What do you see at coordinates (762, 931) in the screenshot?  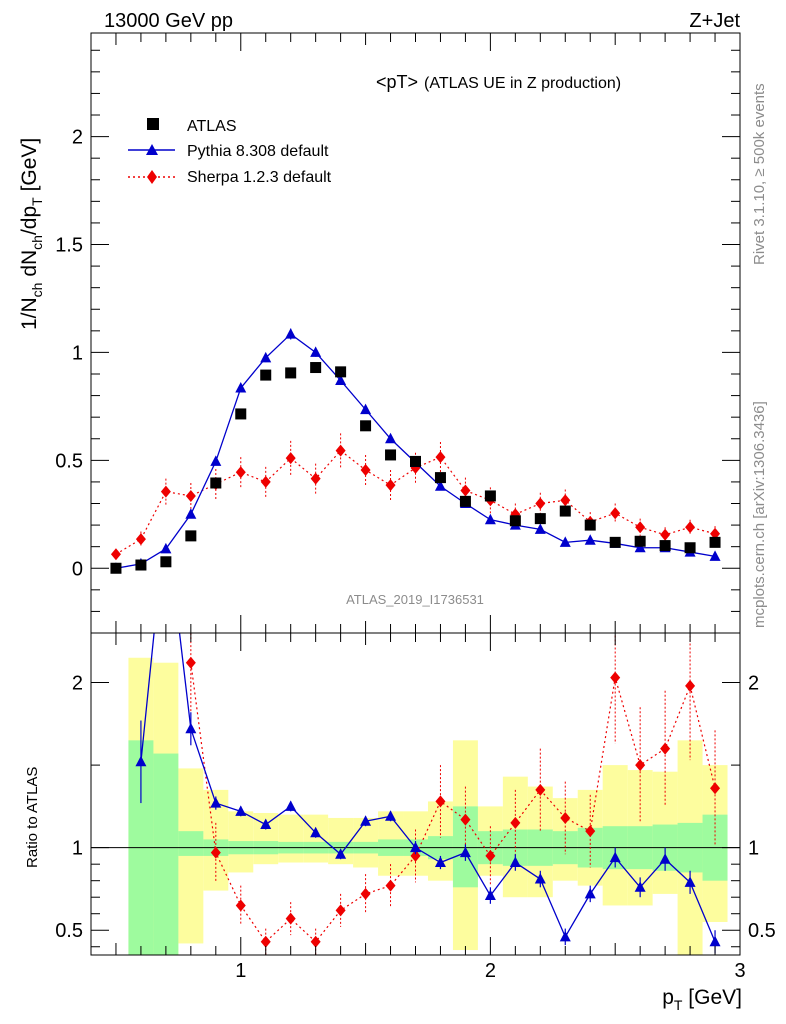 I see `ratio-y-tick-label-right: 0.5` at bounding box center [762, 931].